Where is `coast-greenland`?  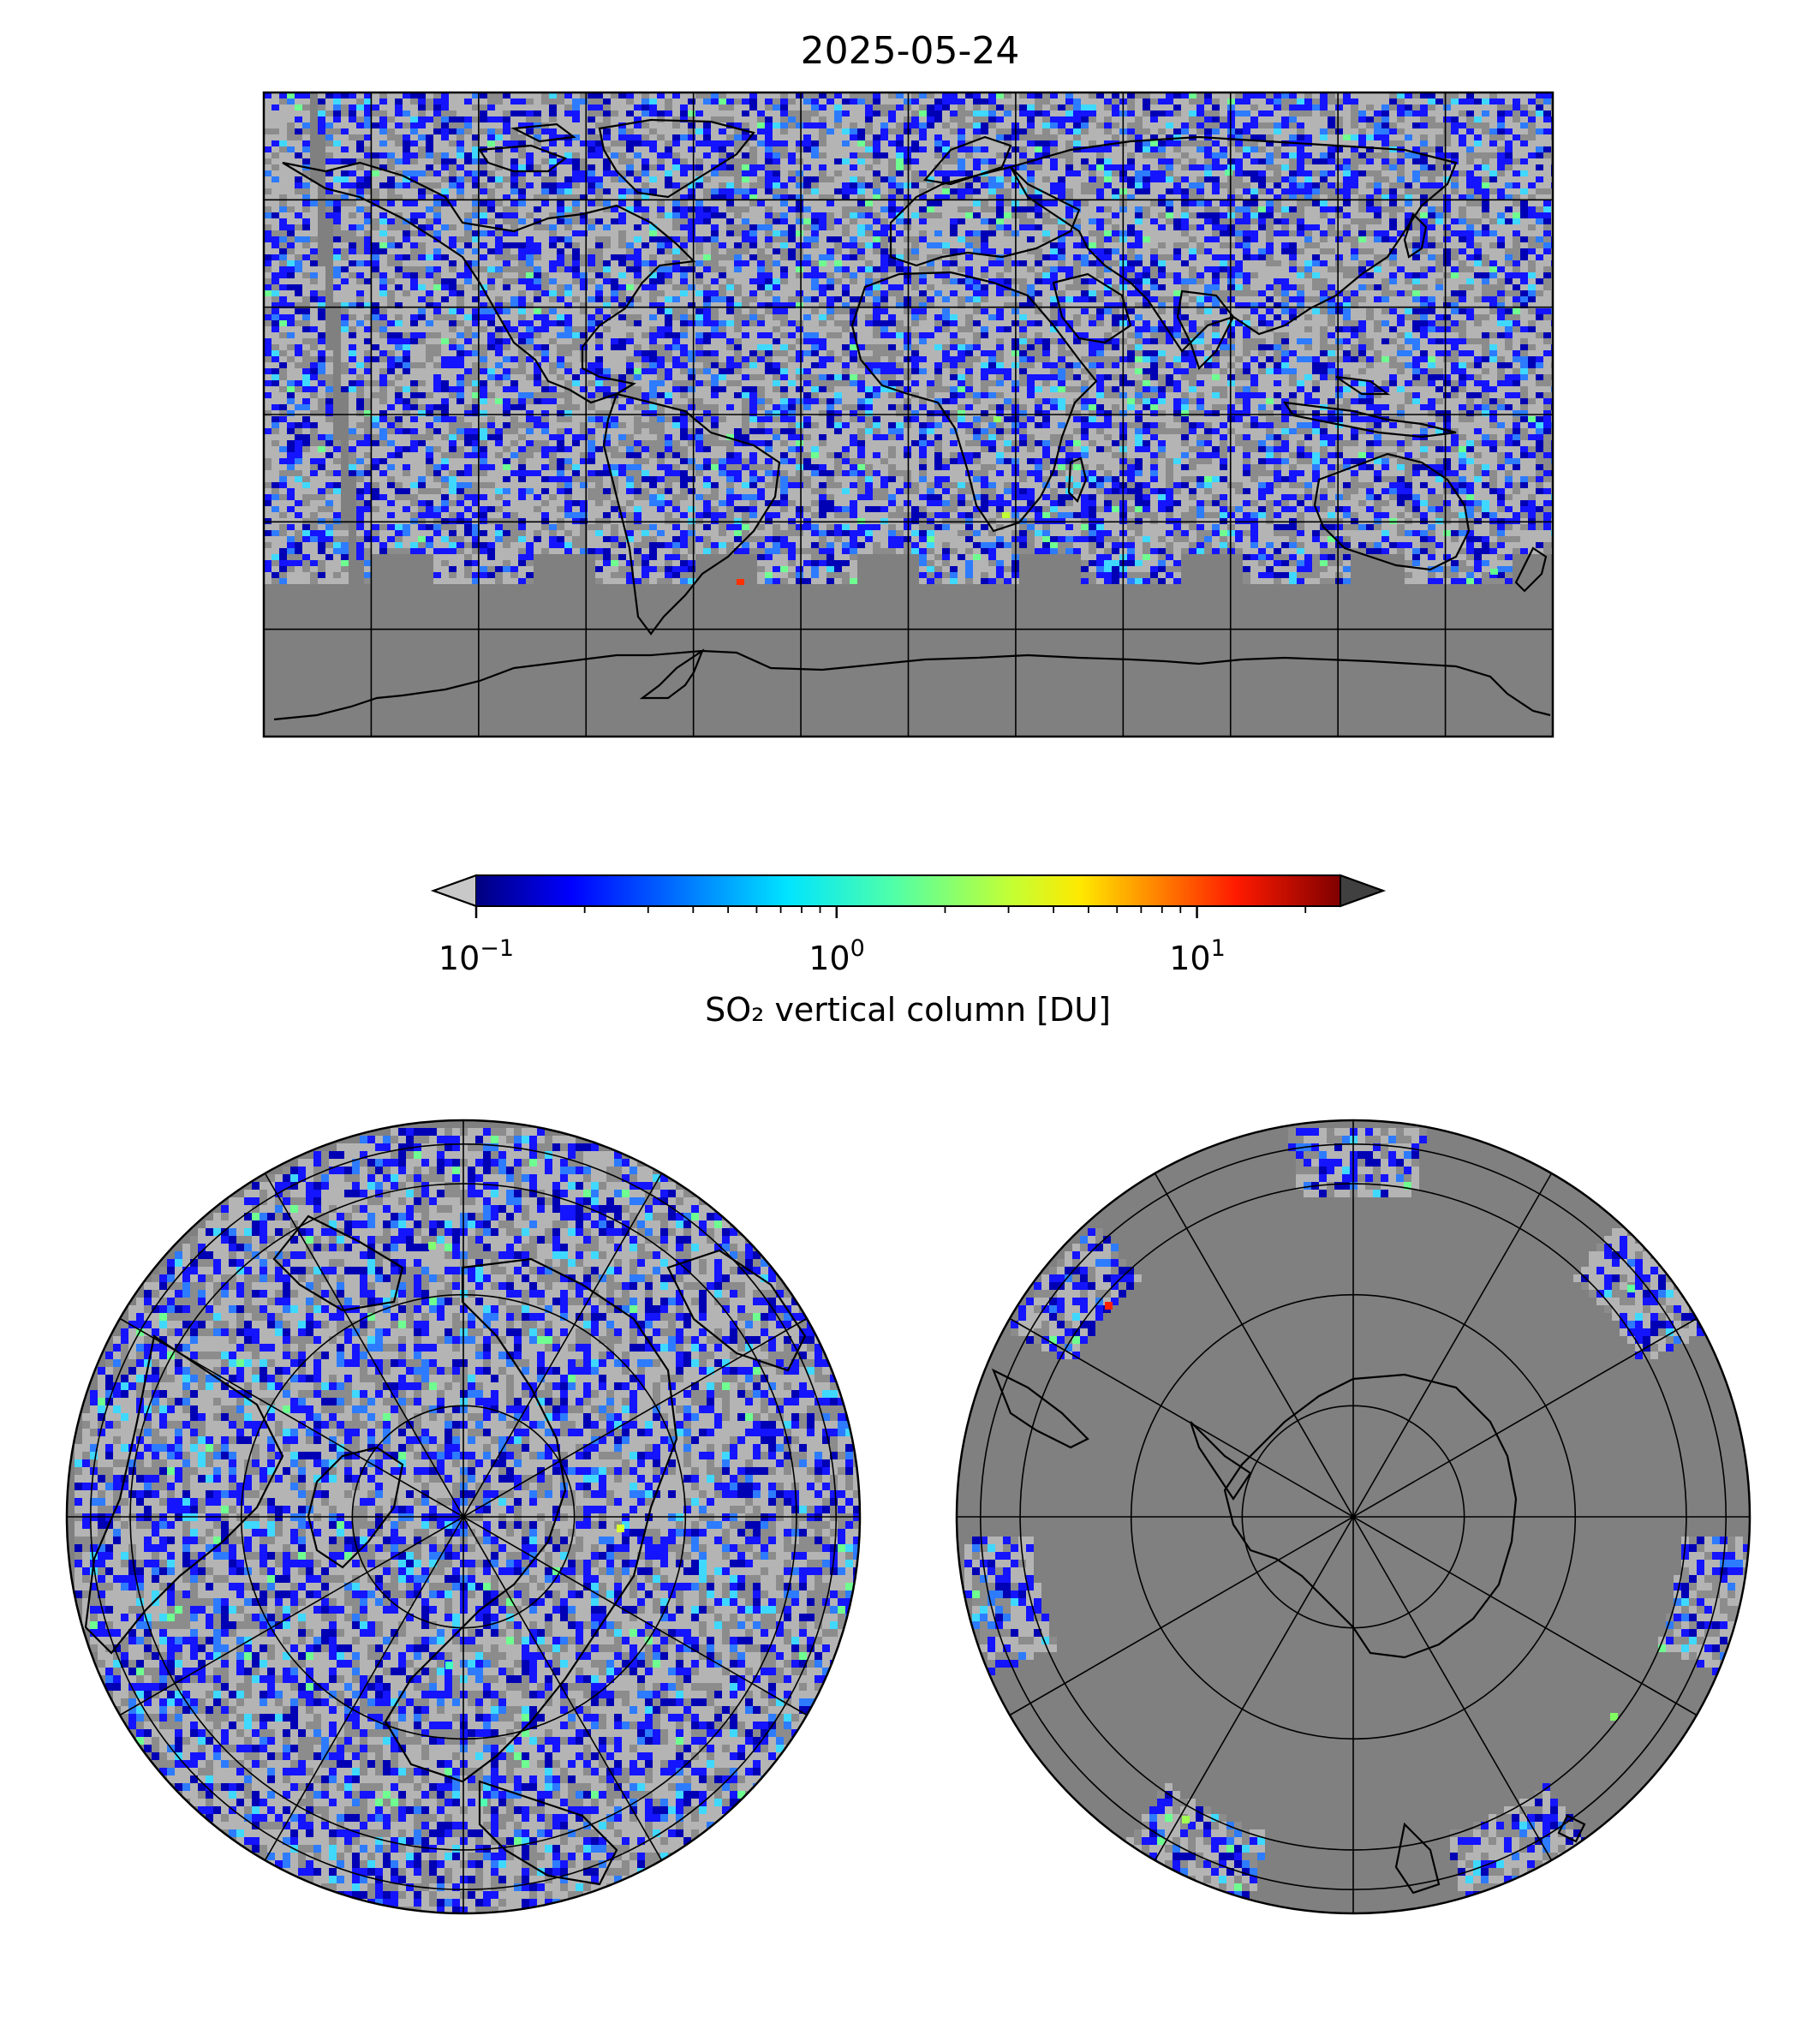
coast-greenland is located at coordinates (676, 158).